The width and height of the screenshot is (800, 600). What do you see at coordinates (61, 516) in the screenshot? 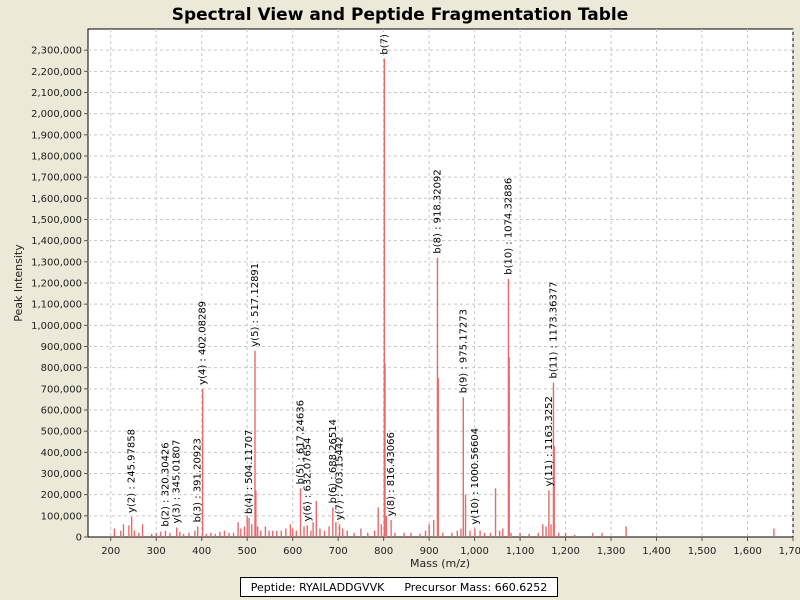
I see `y-tick-label: 100,000` at bounding box center [61, 516].